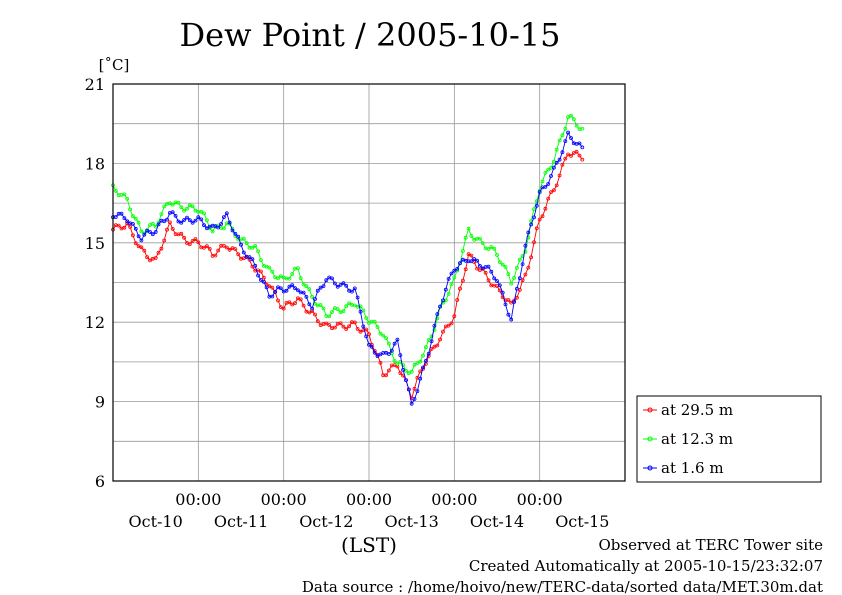 Image resolution: width=842 pixels, height=595 pixels. Describe the element at coordinates (650, 410) in the screenshot. I see `legend-swatch-marker` at that location.